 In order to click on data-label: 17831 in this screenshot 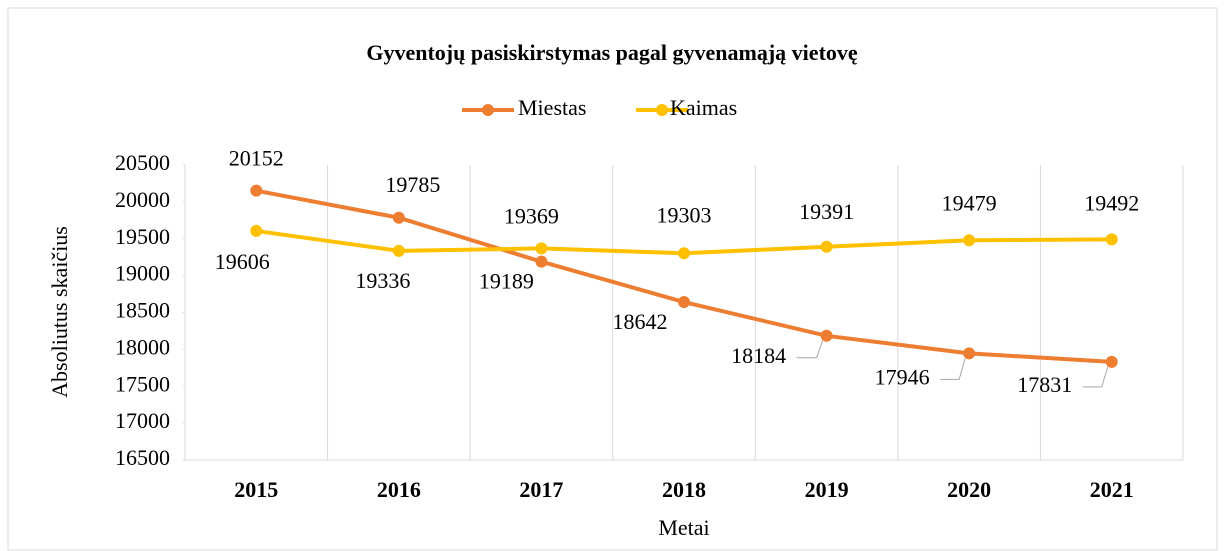, I will do `click(1044, 384)`.